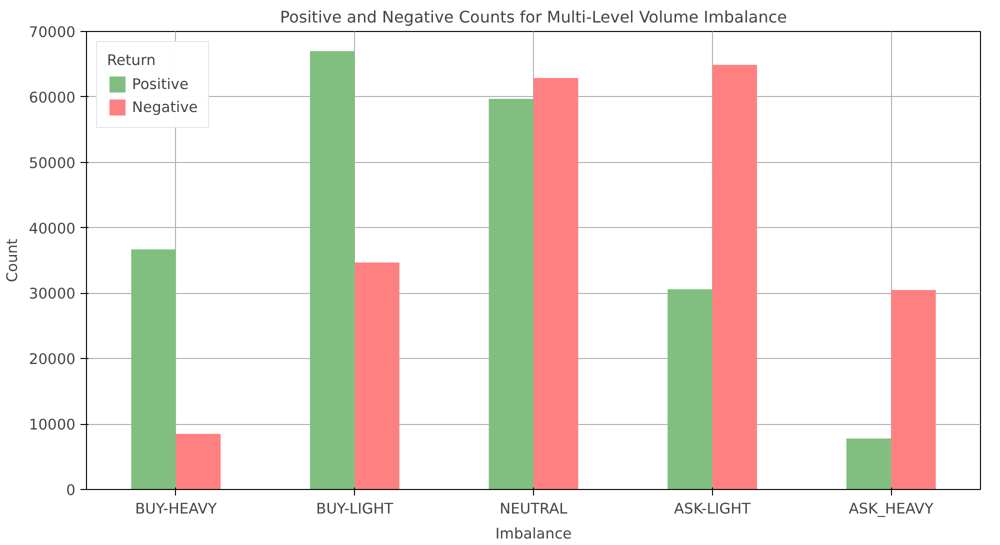 Image resolution: width=1000 pixels, height=545 pixels. What do you see at coordinates (71, 490) in the screenshot?
I see `y-tick-label: 0` at bounding box center [71, 490].